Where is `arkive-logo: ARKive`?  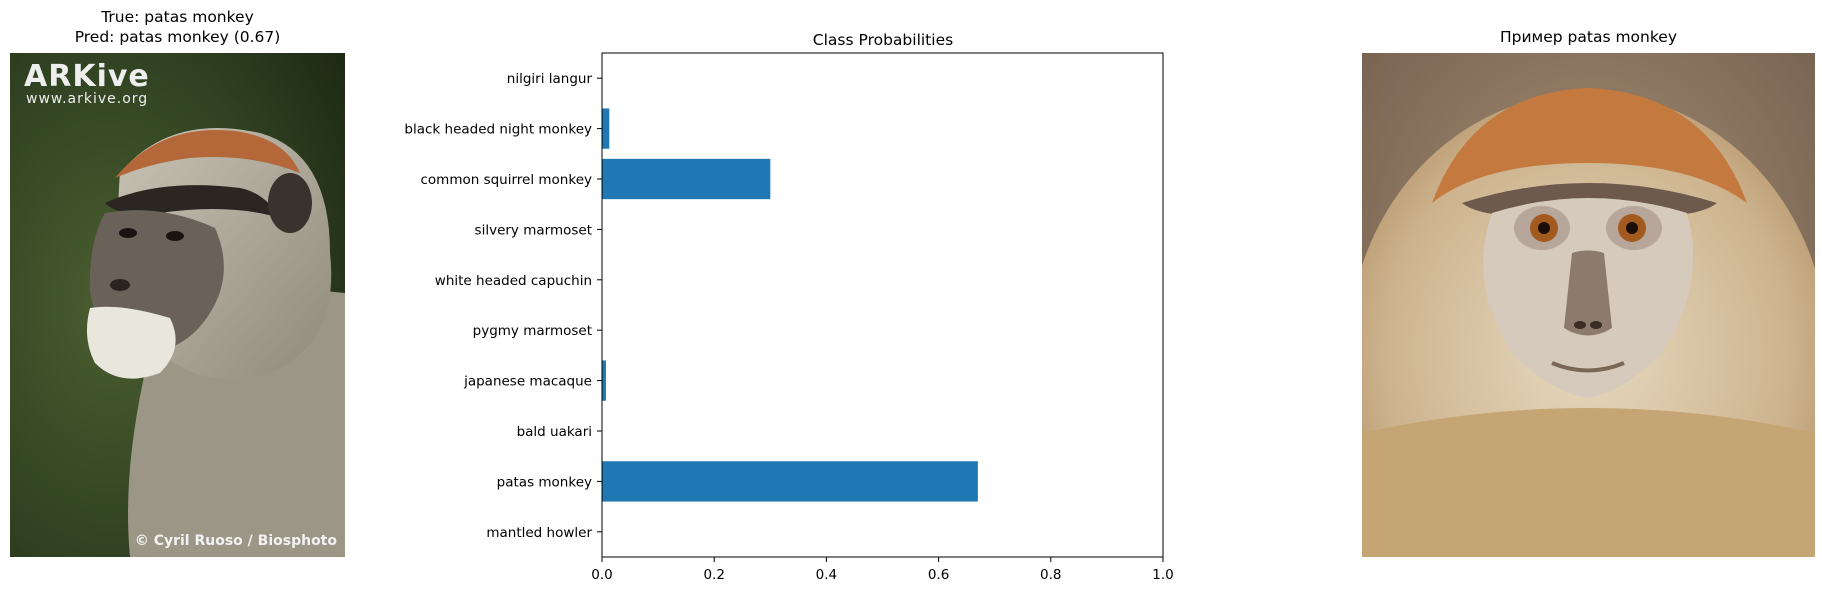
arkive-logo: ARKive is located at coordinates (87, 76).